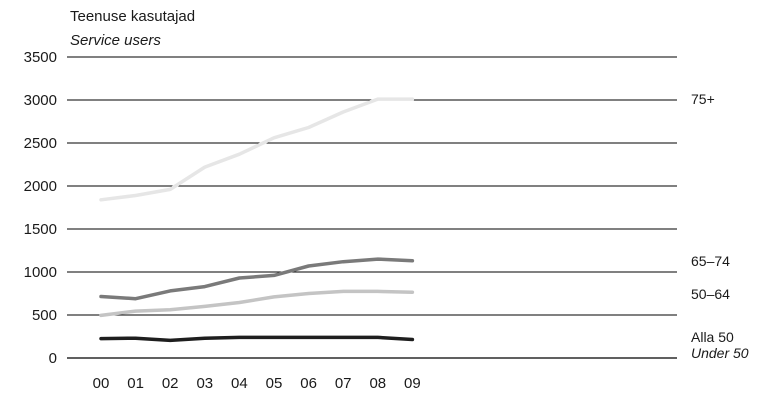 The image size is (759, 394). Describe the element at coordinates (40, 57) in the screenshot. I see `y-tick-label: 3500` at that location.